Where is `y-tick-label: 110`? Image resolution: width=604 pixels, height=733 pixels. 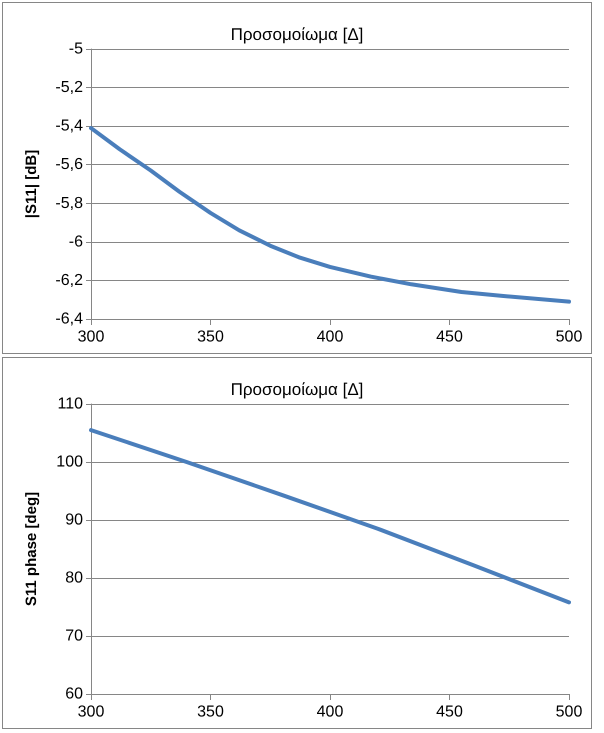
y-tick-label: 110 is located at coordinates (70, 404).